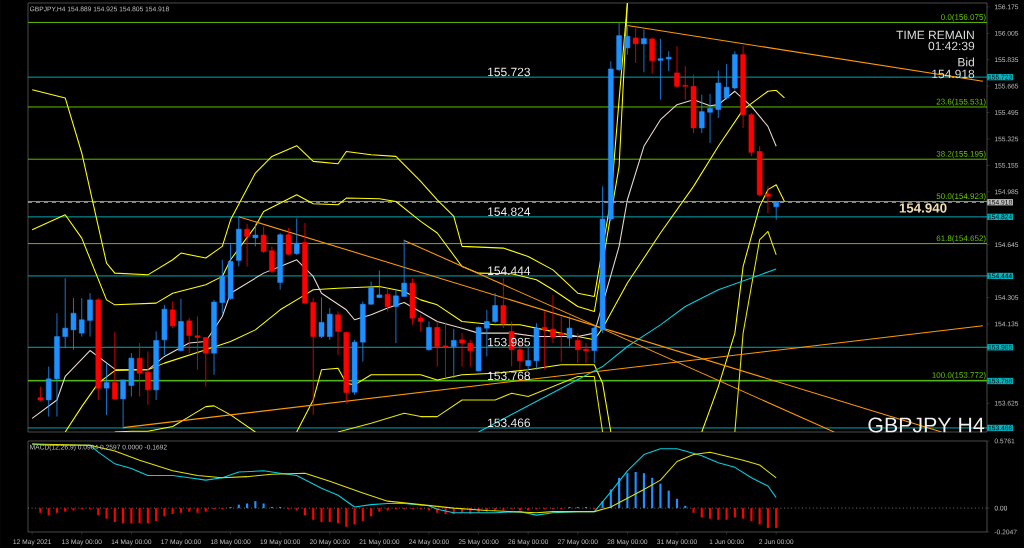 The height and width of the screenshot is (550, 1024). I want to click on annotation: 154.940, so click(923, 208).